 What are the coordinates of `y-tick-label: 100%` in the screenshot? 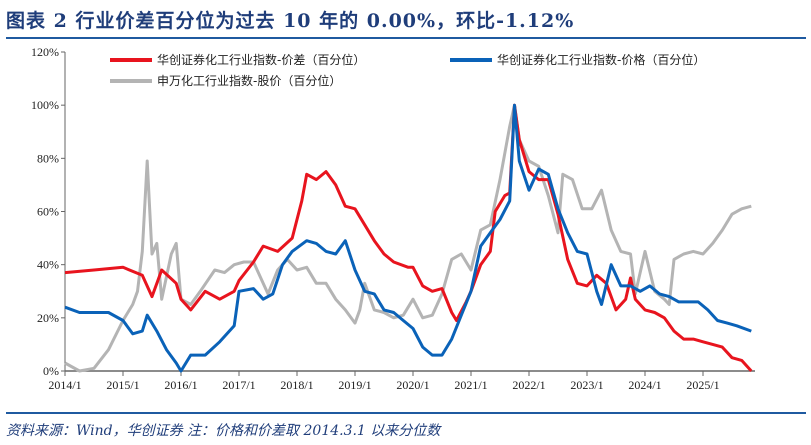 It's located at (45, 105).